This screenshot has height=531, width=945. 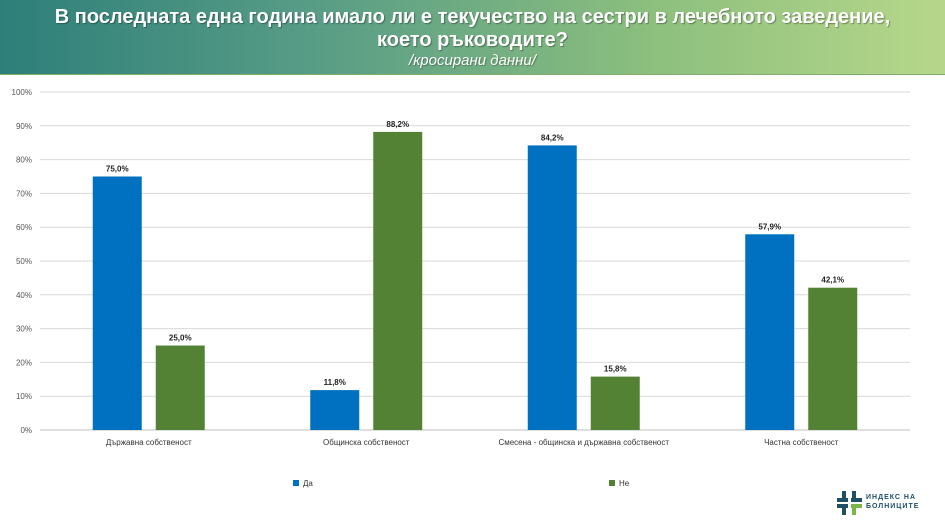 I want to click on y-tick-label: 50%, so click(x=24, y=261).